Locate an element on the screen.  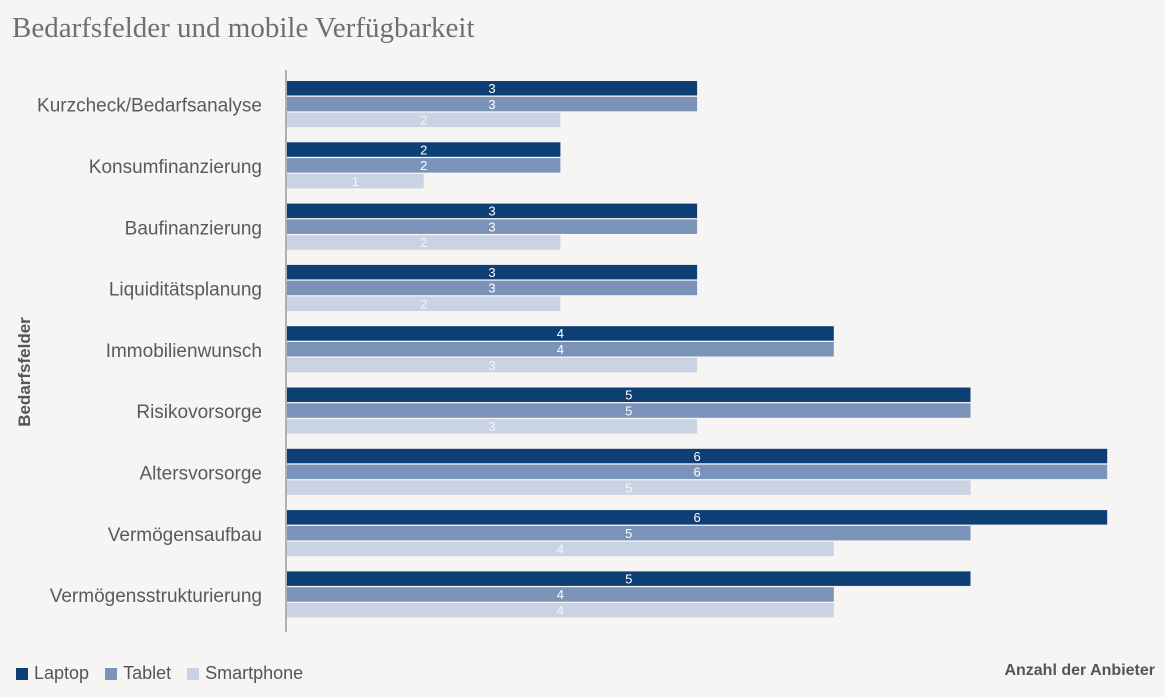
legend: Laptop Tablet Smartphone is located at coordinates (167, 673).